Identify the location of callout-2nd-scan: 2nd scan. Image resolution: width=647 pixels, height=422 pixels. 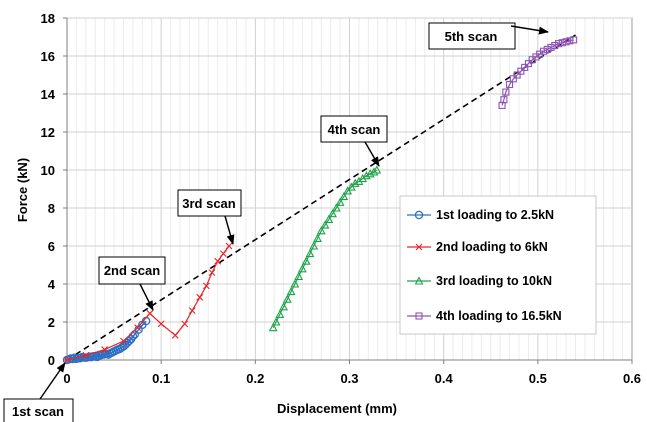
(132, 283).